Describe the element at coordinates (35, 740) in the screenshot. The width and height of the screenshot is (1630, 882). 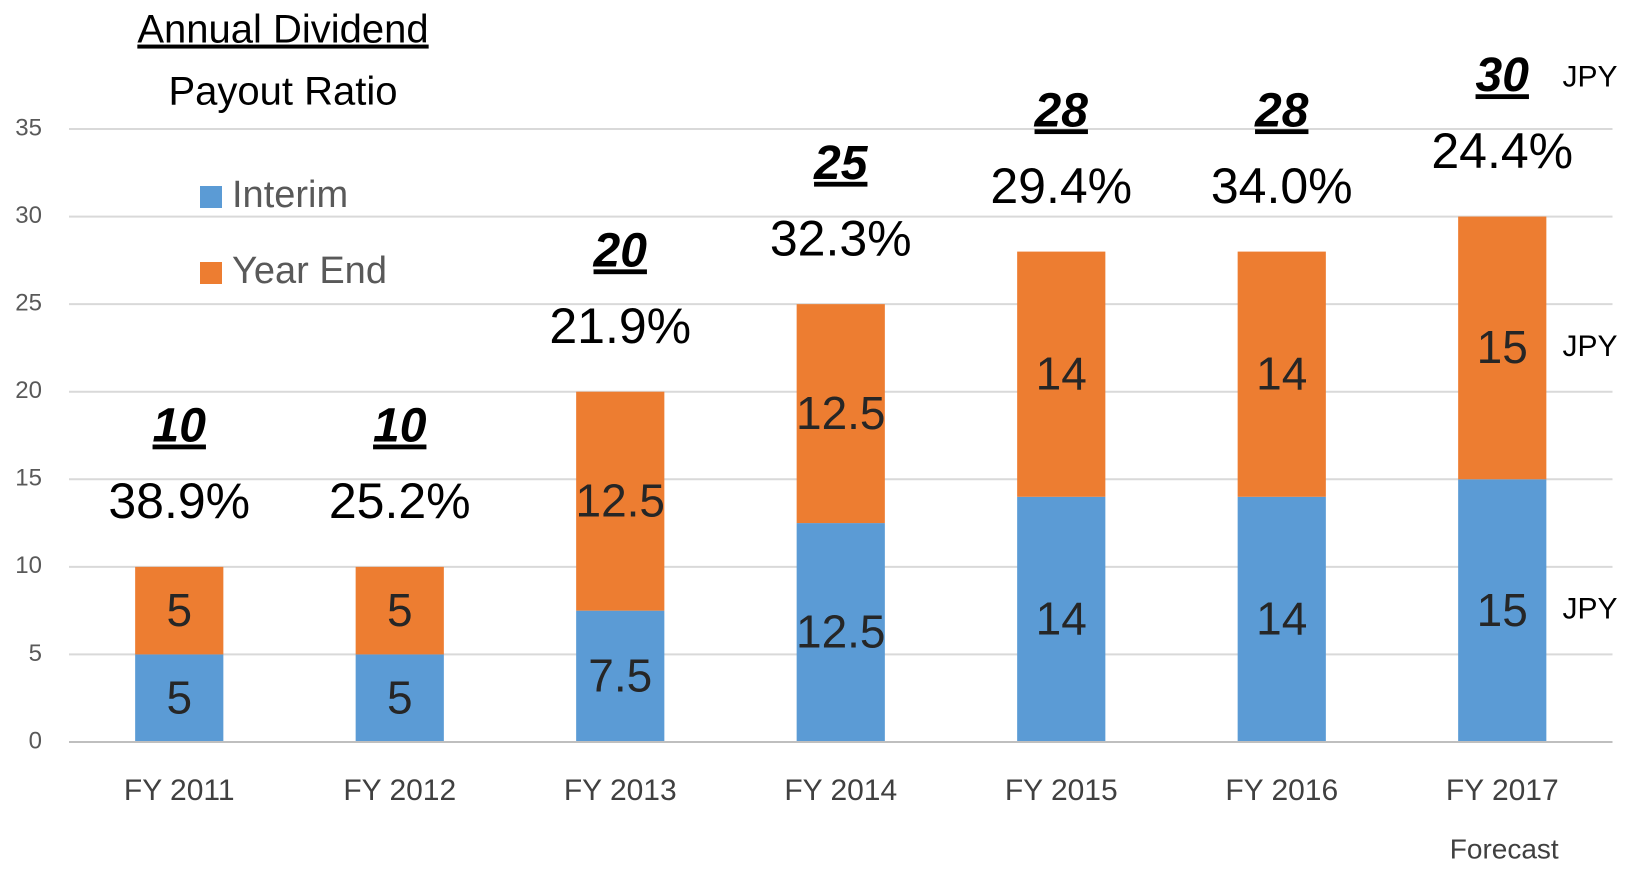
I see `y-tick-label: 0` at that location.